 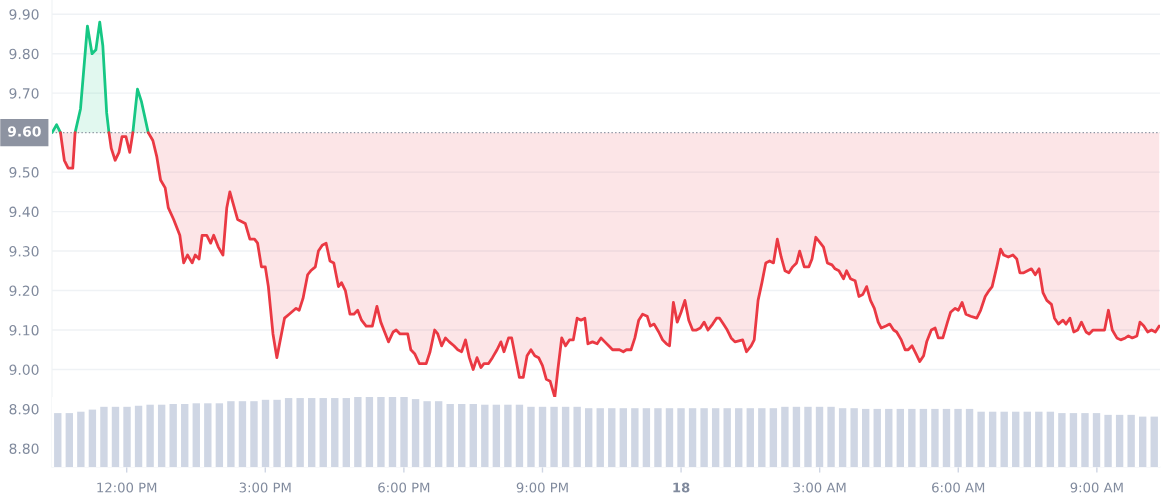 What do you see at coordinates (1096, 487) in the screenshot?
I see `x-tick-label: 9:00 AM` at bounding box center [1096, 487].